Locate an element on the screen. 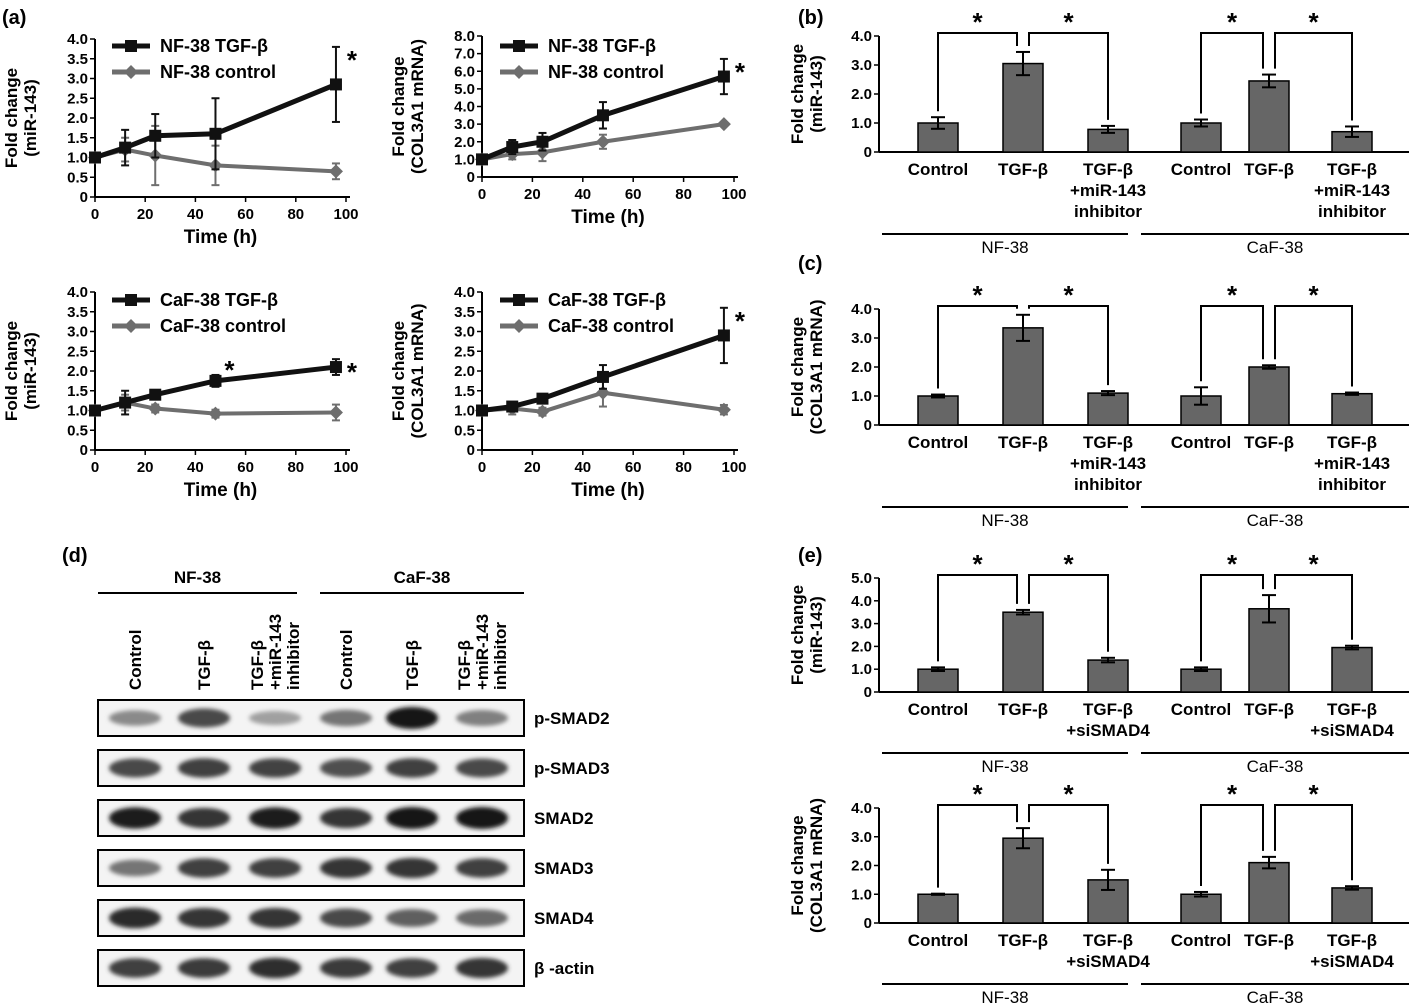  y-axis-label: (miR-143) is located at coordinates (816, 634).